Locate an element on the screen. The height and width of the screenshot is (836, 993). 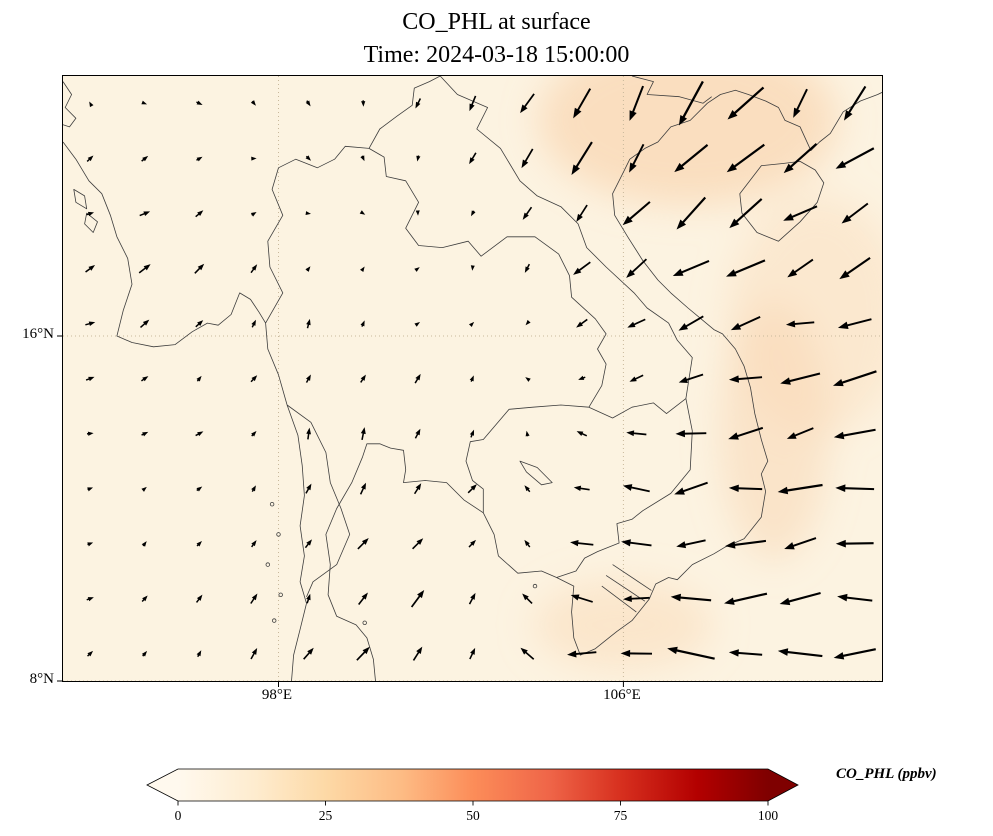
border-thailand-cambodia is located at coordinates (527, 458).